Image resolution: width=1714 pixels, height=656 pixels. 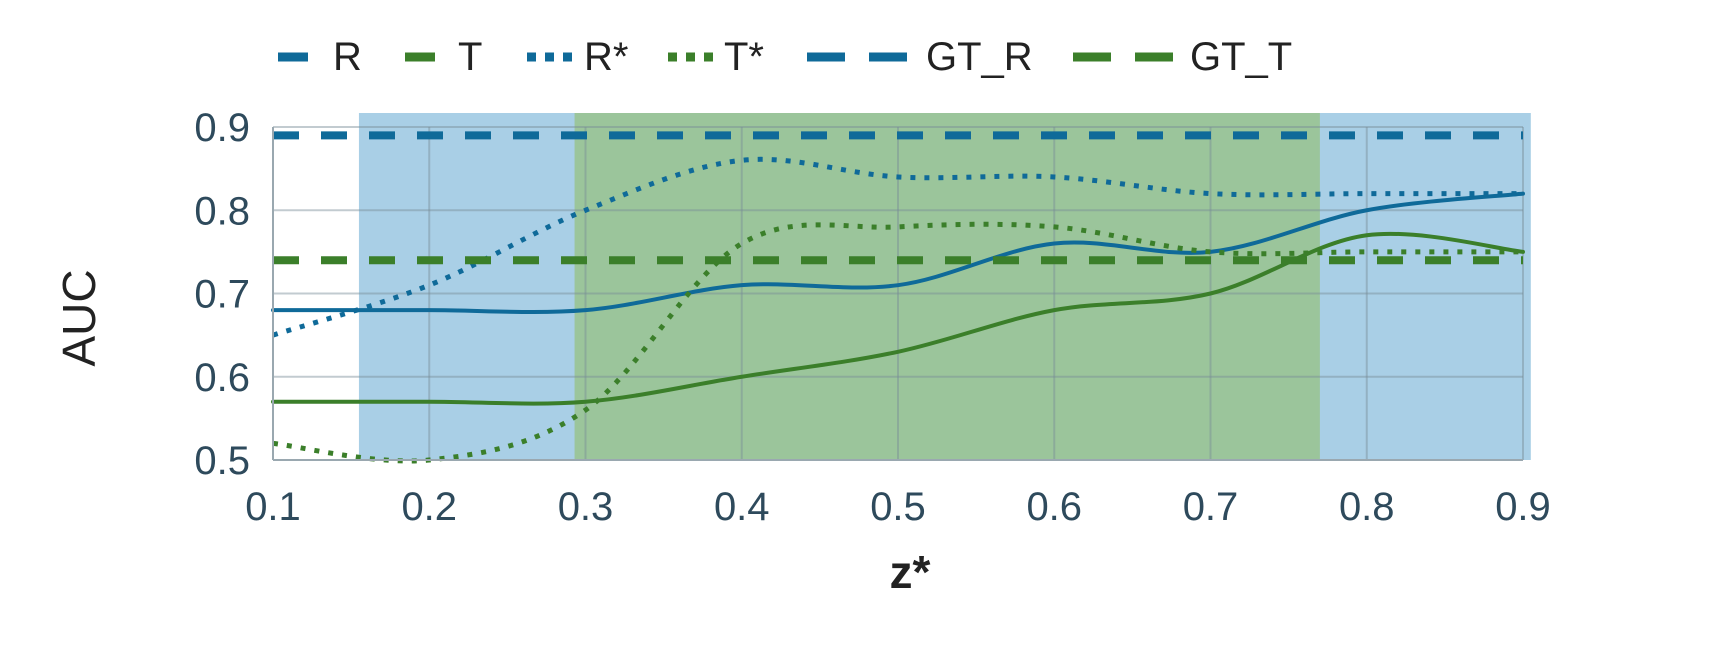 I want to click on legend-label-r: R, so click(x=347, y=57).